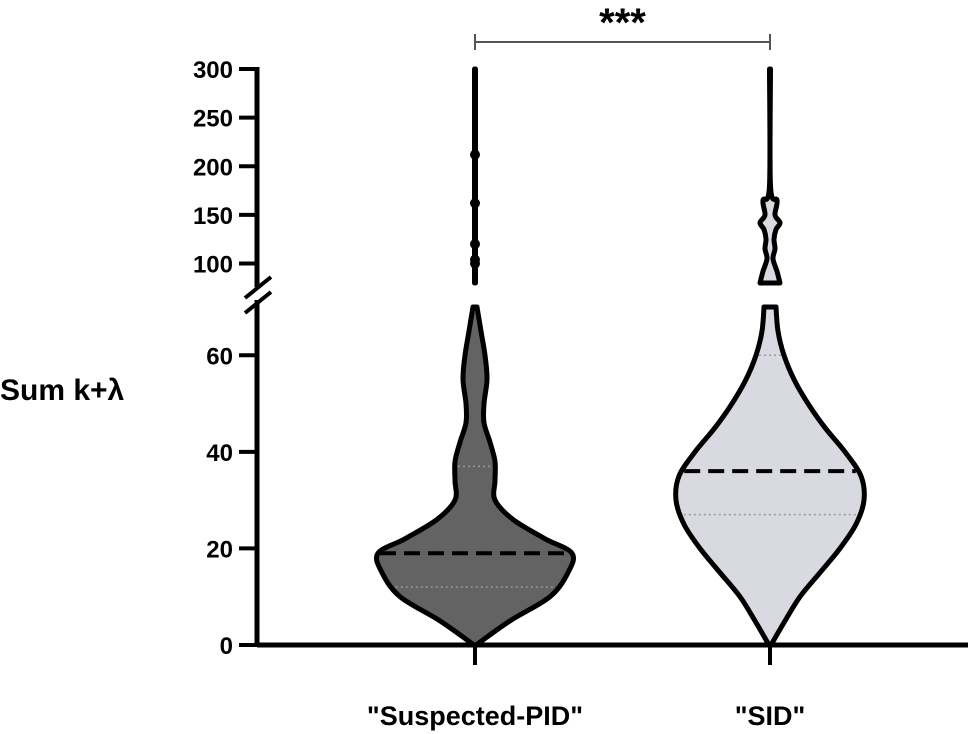 The image size is (968, 734). What do you see at coordinates (213, 265) in the screenshot?
I see `y-tick-label: 100` at bounding box center [213, 265].